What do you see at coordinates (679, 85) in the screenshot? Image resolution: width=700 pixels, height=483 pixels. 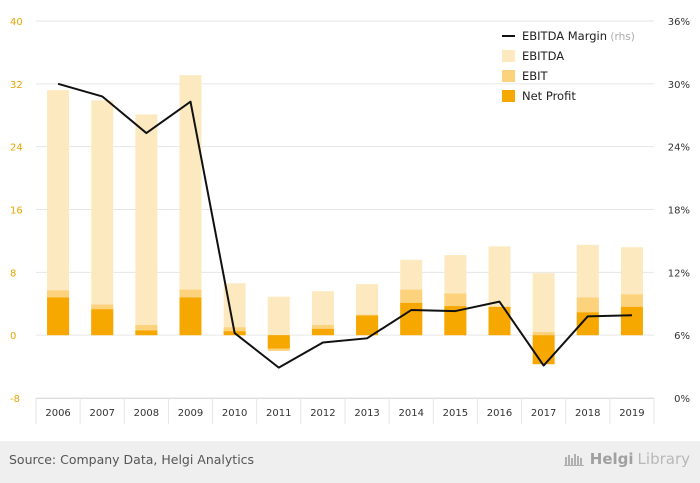 I see `y2-tick-label: 30%` at bounding box center [679, 85].